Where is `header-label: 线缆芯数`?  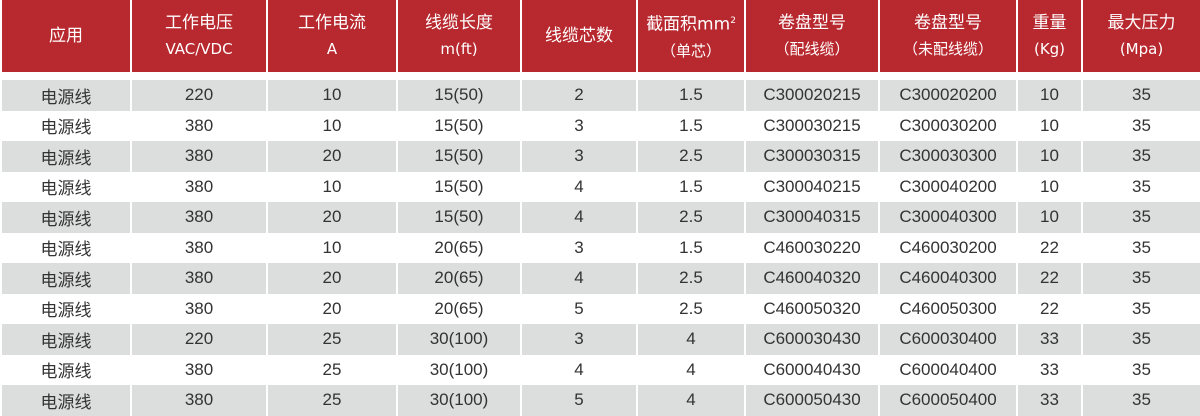 header-label: 线缆芯数 is located at coordinates (579, 36).